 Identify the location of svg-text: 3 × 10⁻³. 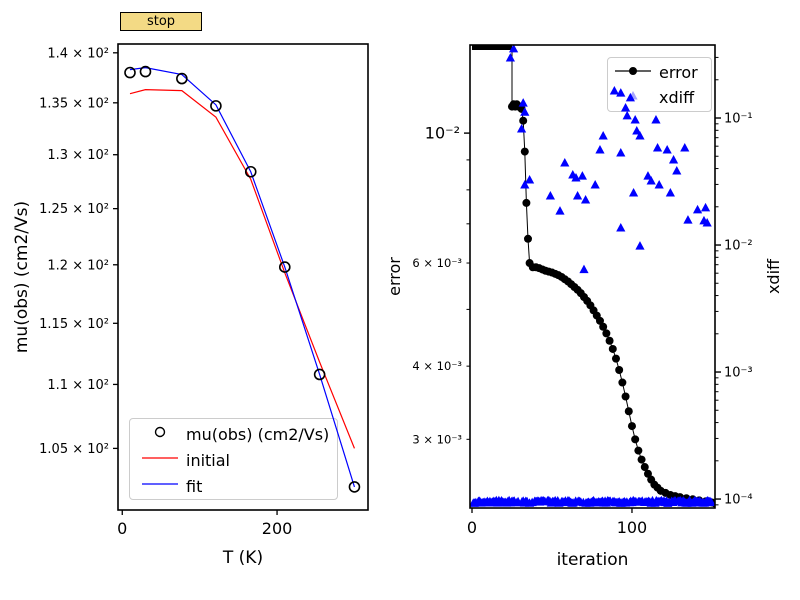
(437, 439).